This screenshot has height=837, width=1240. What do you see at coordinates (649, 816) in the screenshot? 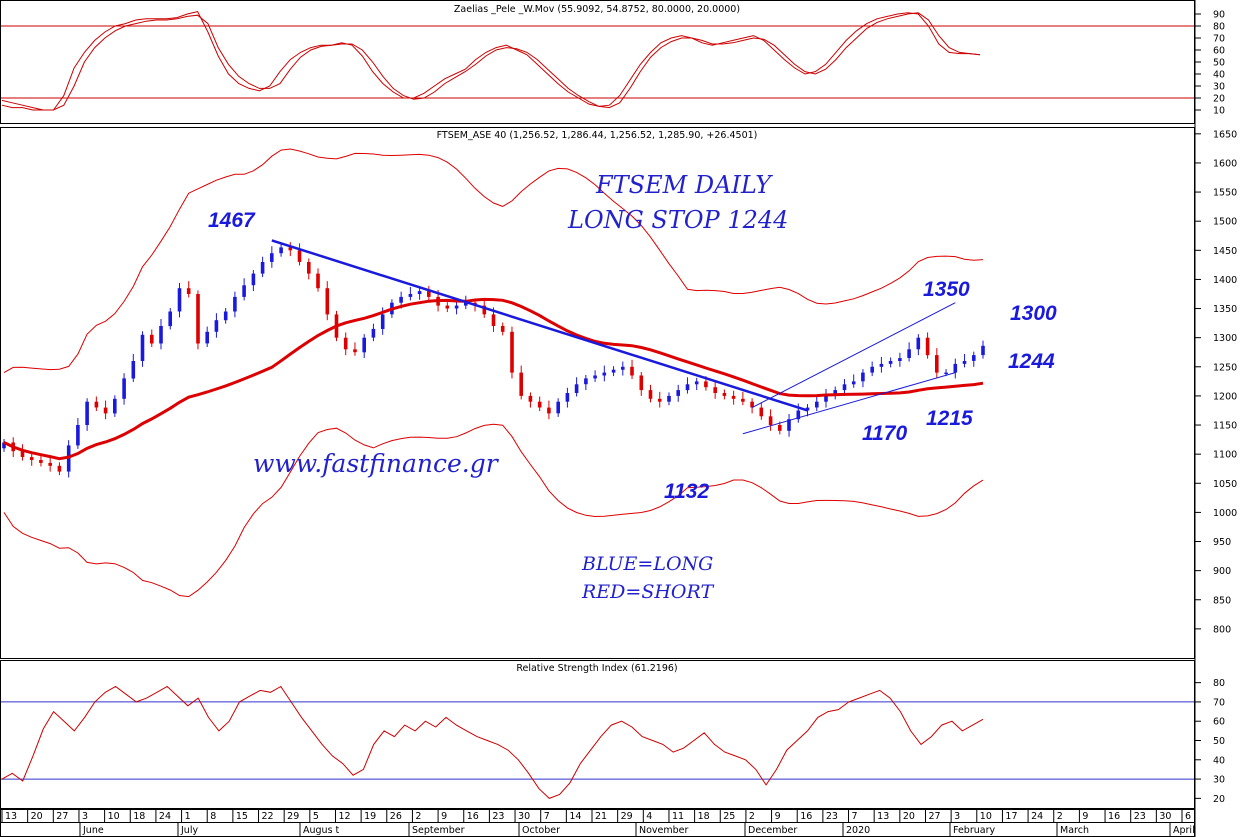
I see `x-day-label: 4` at bounding box center [649, 816].